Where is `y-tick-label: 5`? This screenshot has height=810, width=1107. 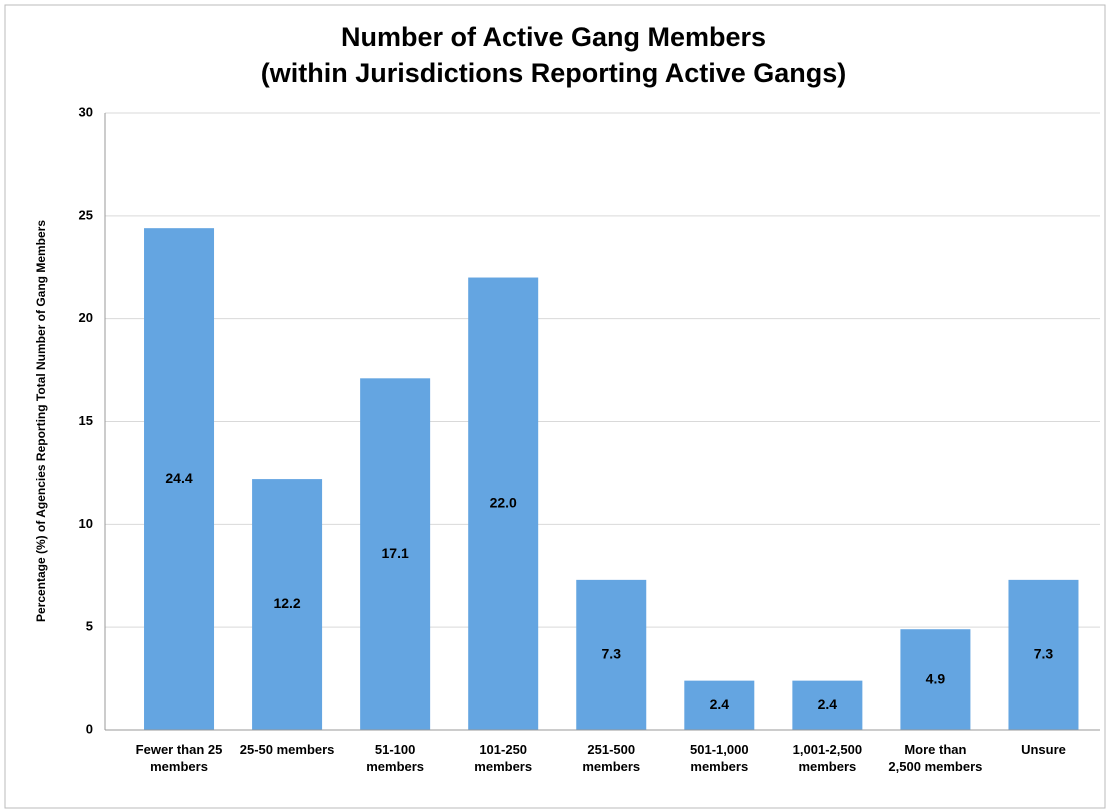
y-tick-label: 5 is located at coordinates (89, 626).